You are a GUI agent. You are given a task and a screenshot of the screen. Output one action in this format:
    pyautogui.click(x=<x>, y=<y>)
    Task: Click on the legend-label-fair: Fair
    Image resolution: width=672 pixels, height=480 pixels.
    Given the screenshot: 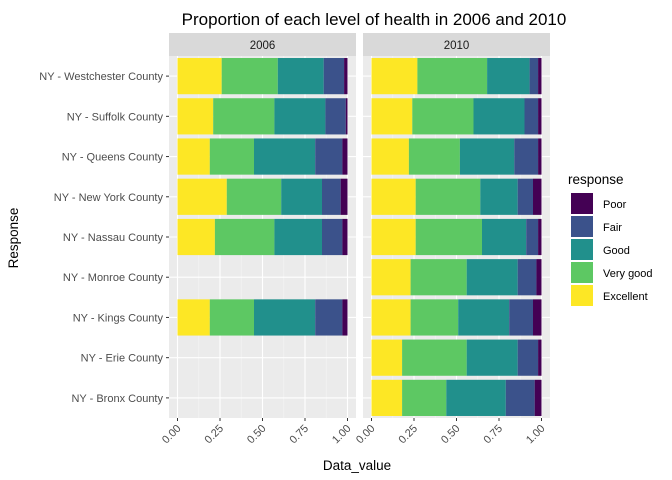 What is the action you would take?
    pyautogui.click(x=612, y=228)
    